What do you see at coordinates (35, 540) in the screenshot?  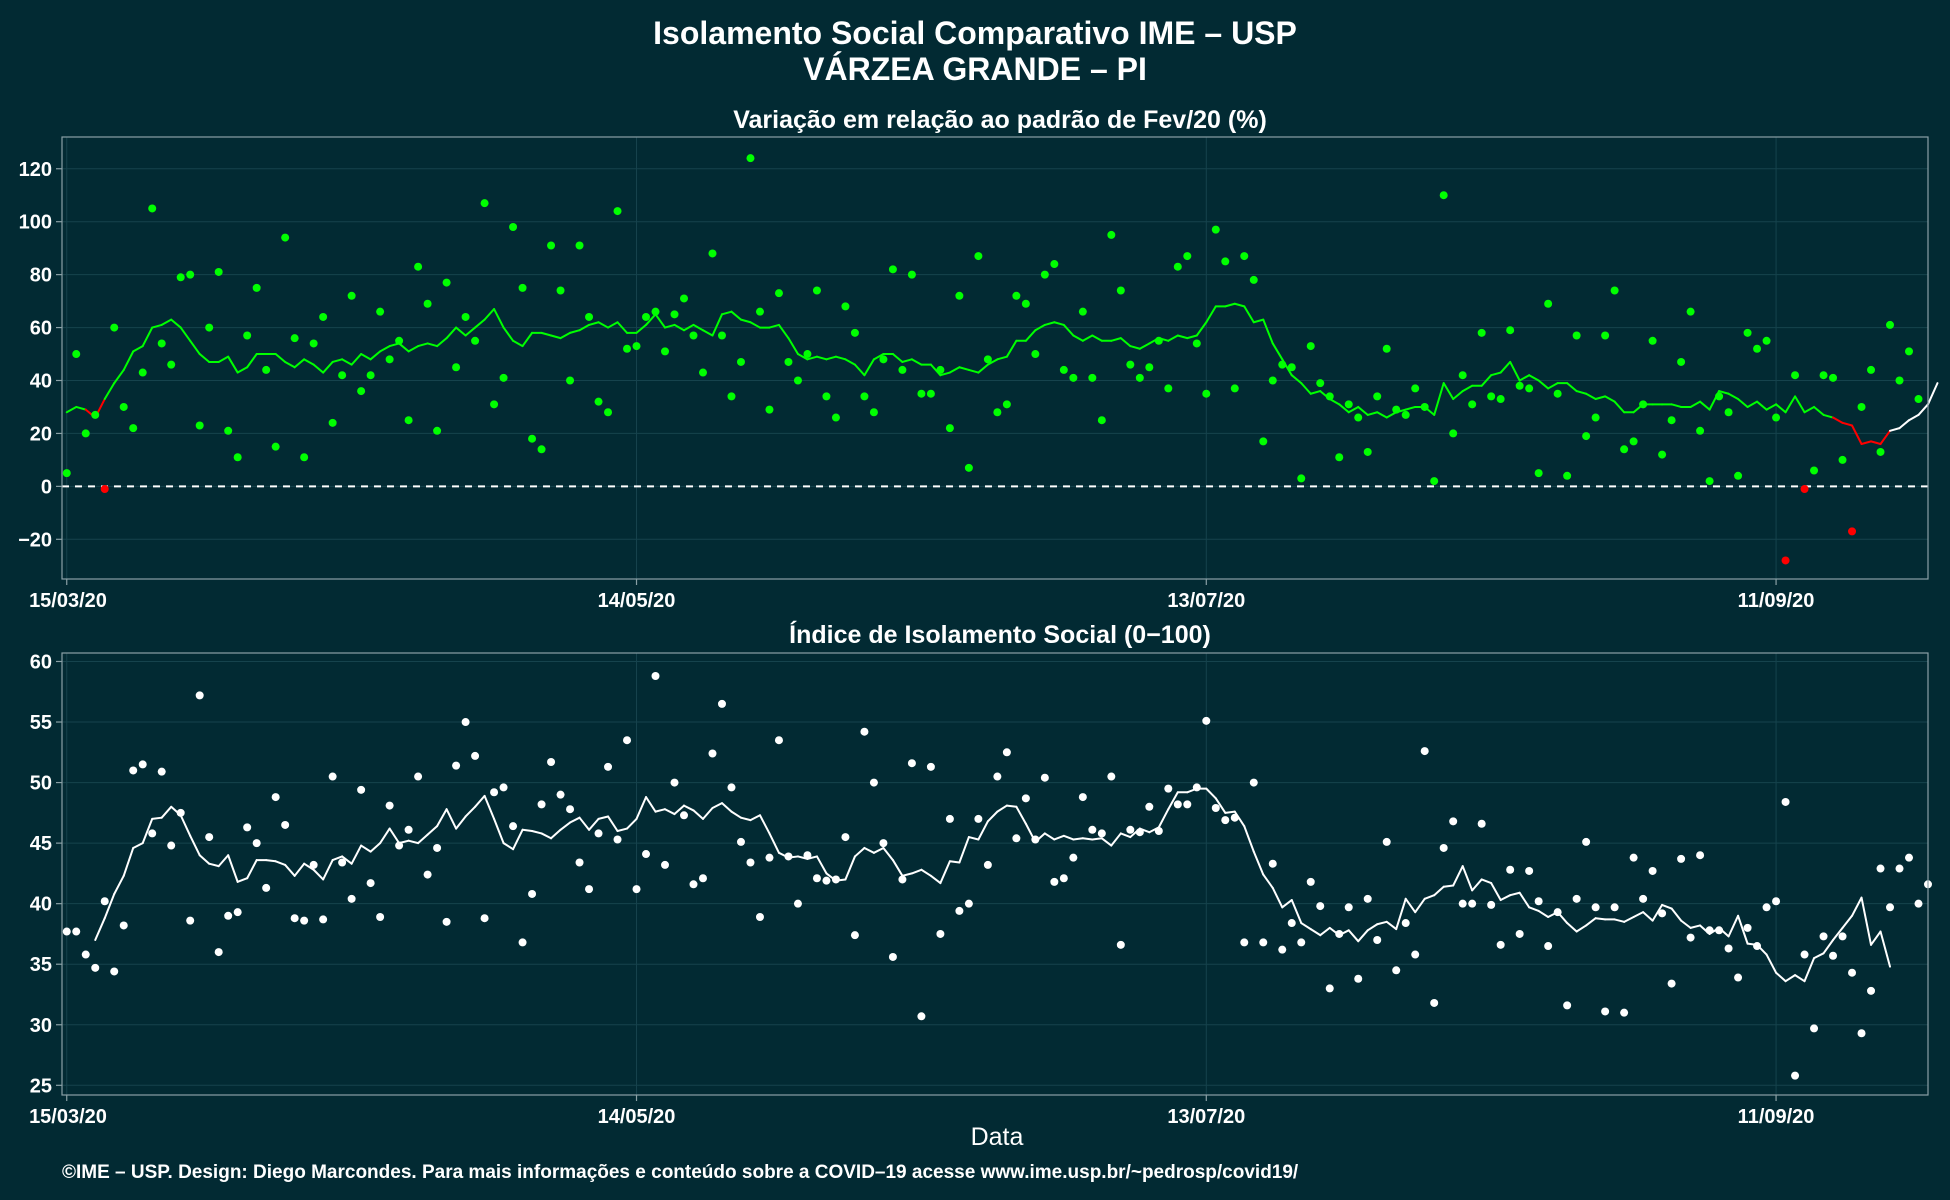 I see `variation-y-tick-label: −20` at bounding box center [35, 540].